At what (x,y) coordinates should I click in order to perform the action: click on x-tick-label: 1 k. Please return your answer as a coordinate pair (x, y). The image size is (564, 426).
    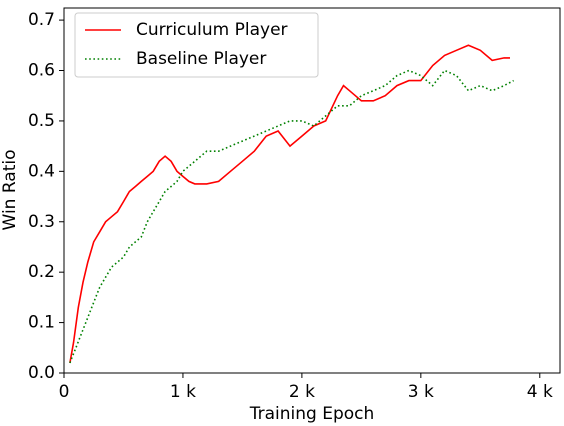
    Looking at the image, I should click on (183, 392).